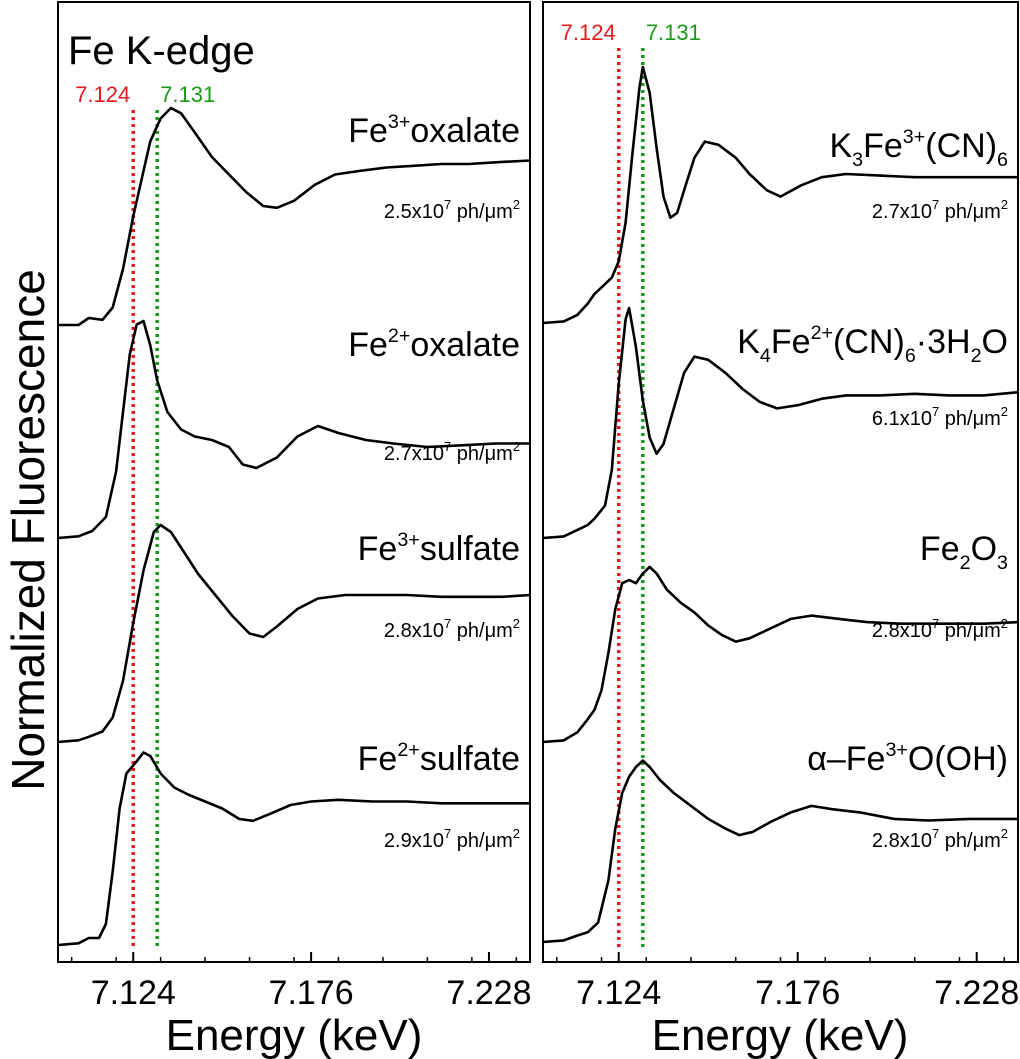 Image resolution: width=1020 pixels, height=1059 pixels. I want to click on series-label: K4Fe2+(CN)6·3H2O, so click(872, 344).